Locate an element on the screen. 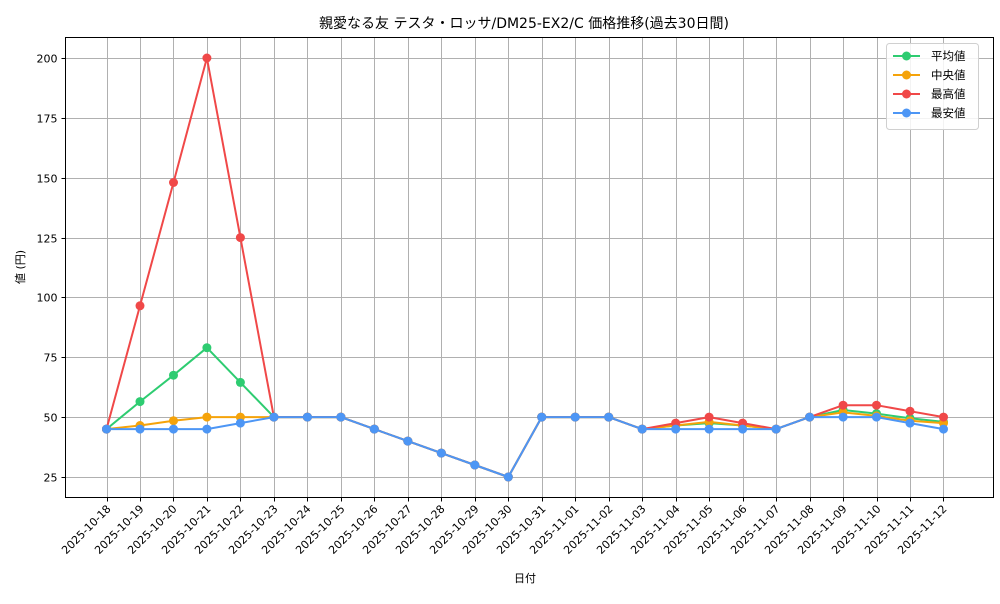 This screenshot has width=1000, height=604. legend-label: 最高値 is located at coordinates (948, 94).